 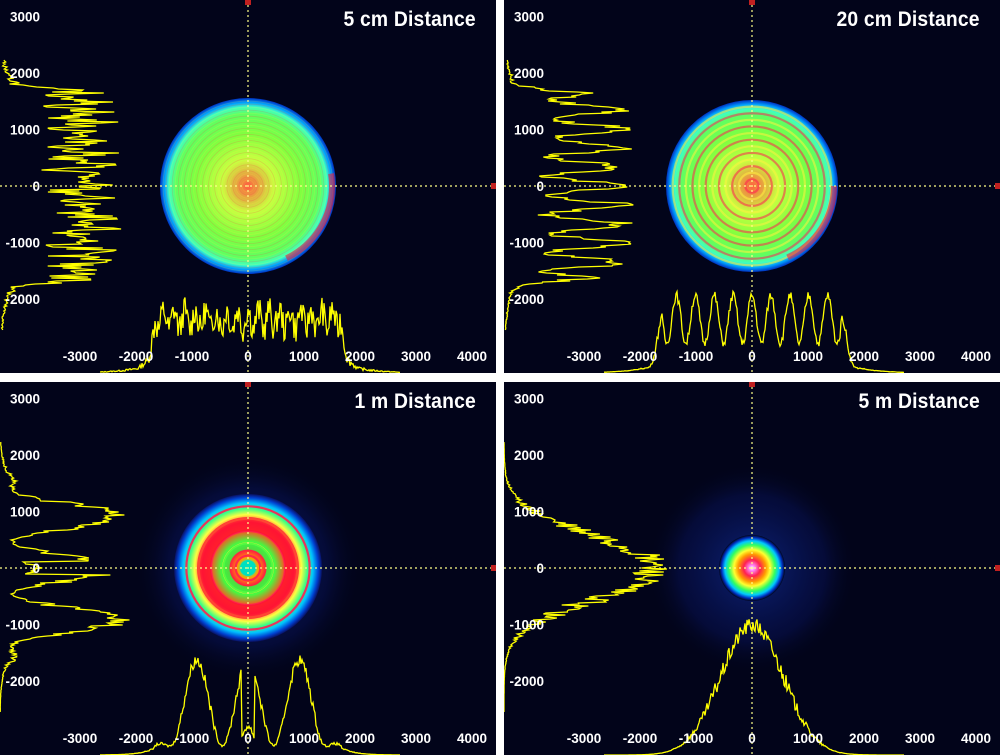 What do you see at coordinates (415, 401) in the screenshot?
I see `panel-title-1m: 1 m Distance` at bounding box center [415, 401].